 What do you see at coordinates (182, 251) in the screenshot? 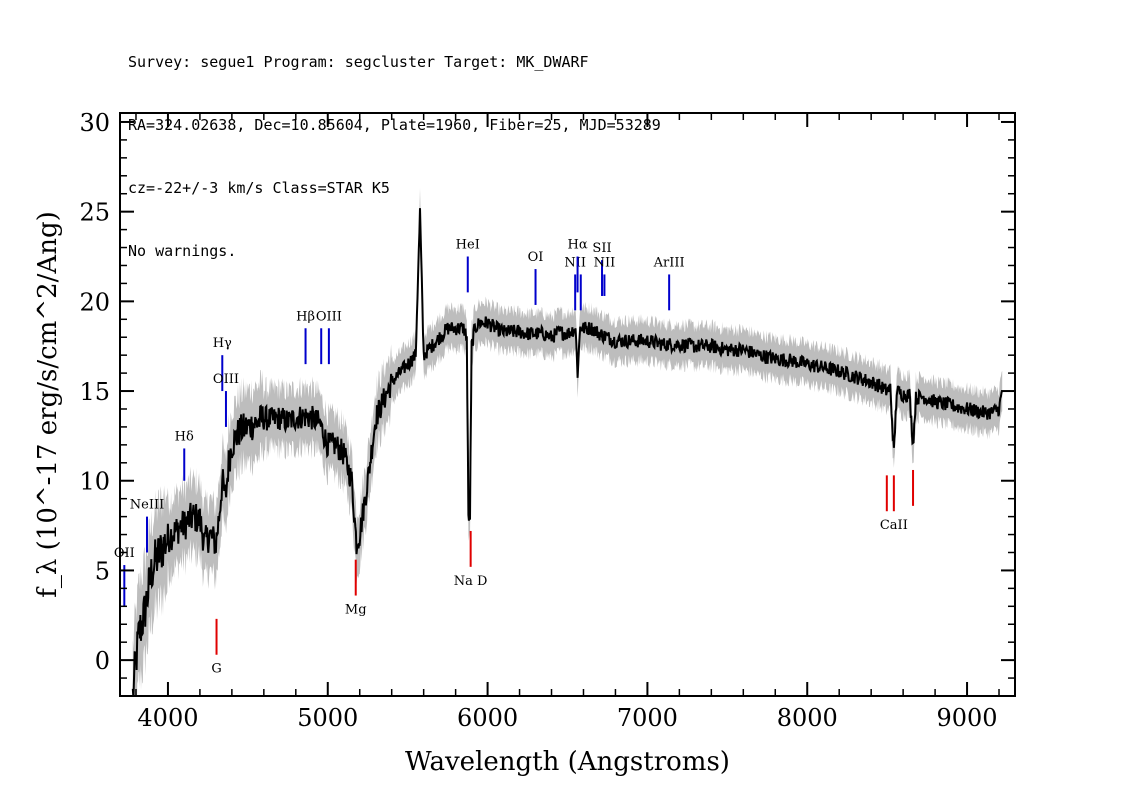
I see `header-warnings-line: No warnings.` at bounding box center [182, 251].